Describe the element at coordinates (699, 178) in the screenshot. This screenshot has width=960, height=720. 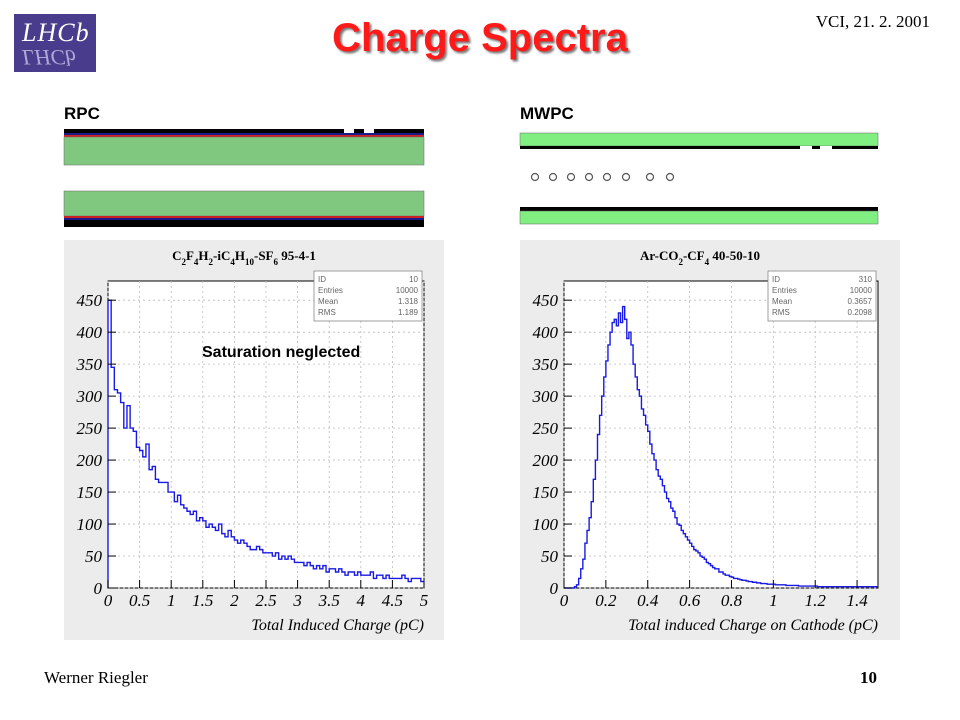
I see `mwpc-schematic` at that location.